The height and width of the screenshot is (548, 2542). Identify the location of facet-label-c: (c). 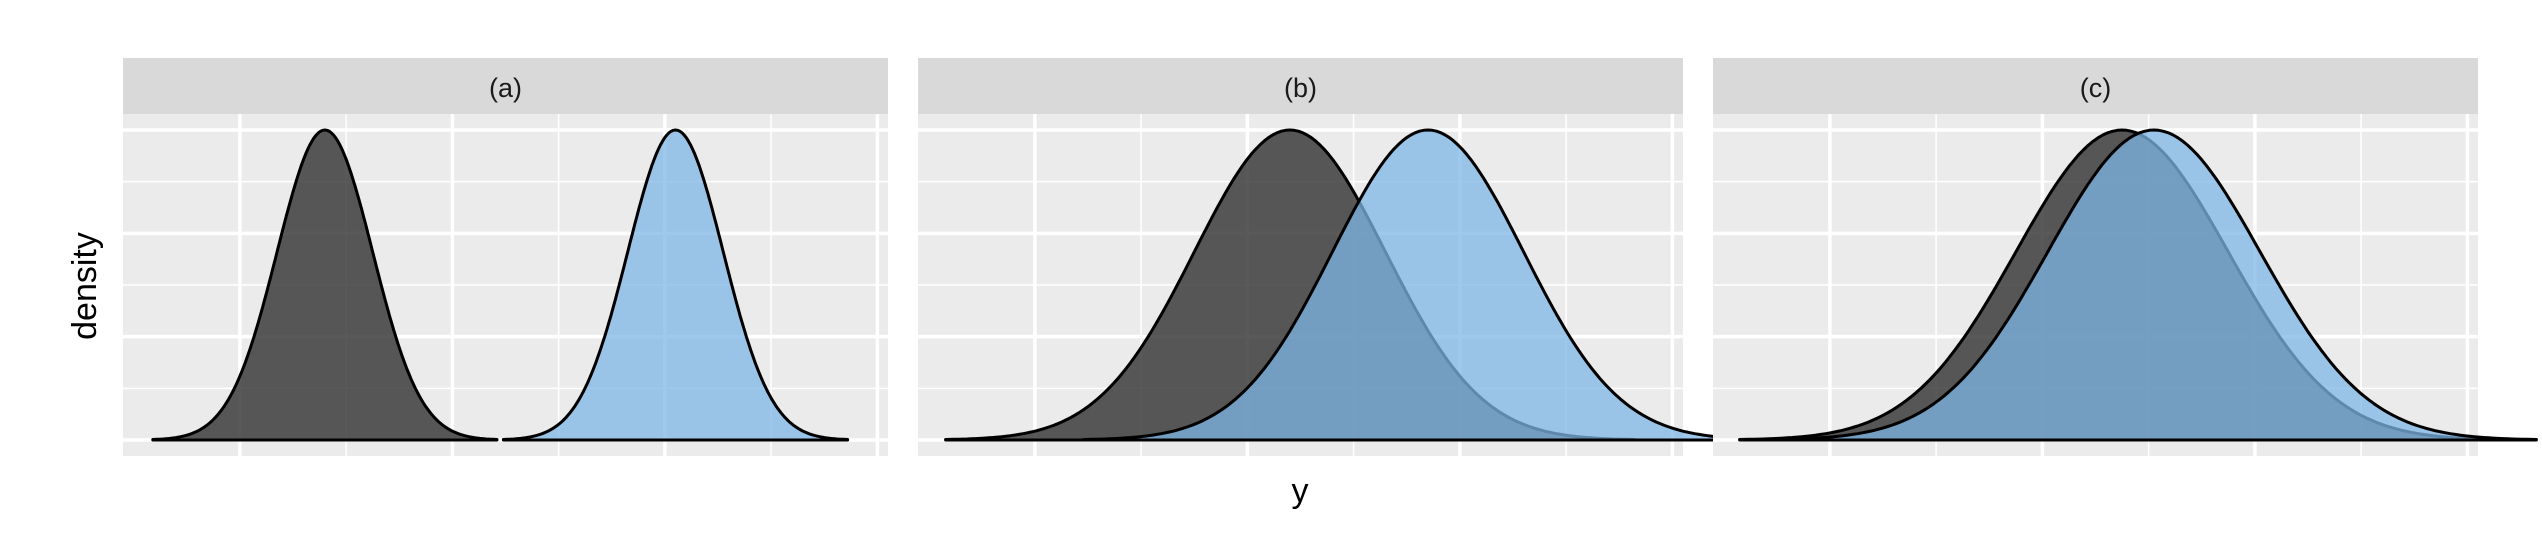
(2095, 88).